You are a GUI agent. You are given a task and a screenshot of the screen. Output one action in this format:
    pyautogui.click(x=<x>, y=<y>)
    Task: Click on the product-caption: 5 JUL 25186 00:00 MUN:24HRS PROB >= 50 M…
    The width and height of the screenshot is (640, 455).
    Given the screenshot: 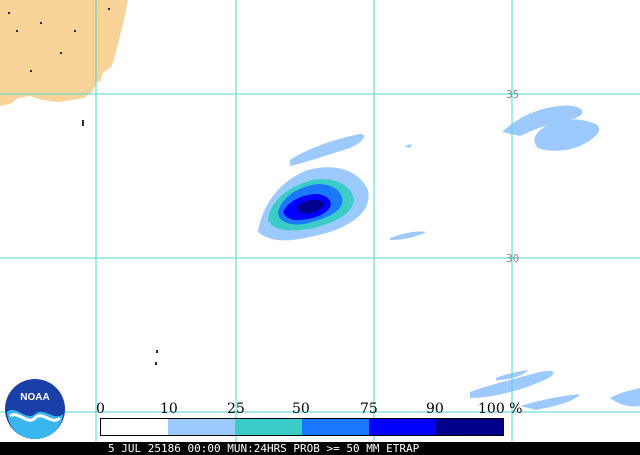 What is the action you would take?
    pyautogui.click(x=320, y=448)
    